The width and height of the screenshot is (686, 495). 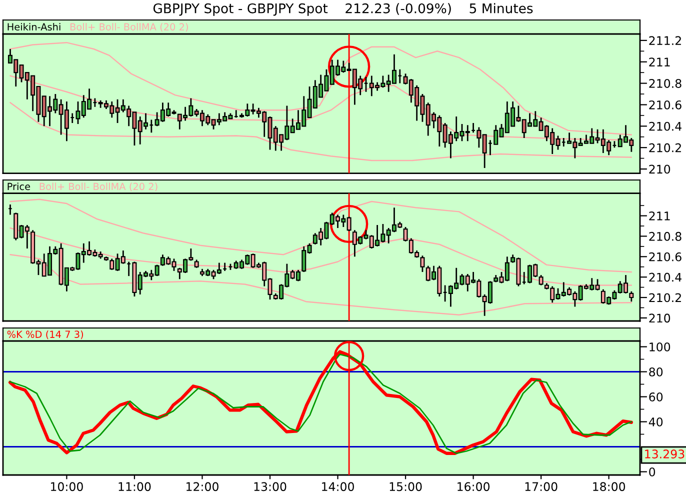 I want to click on chart-title: %K %D (14 7 3), so click(x=45, y=335).